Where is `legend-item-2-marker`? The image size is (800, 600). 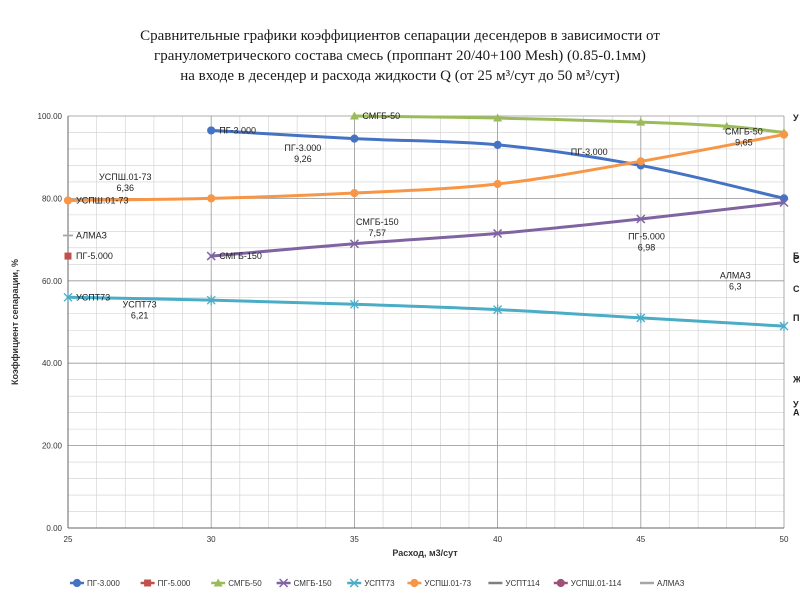
legend-item-2-marker is located at coordinates (218, 582).